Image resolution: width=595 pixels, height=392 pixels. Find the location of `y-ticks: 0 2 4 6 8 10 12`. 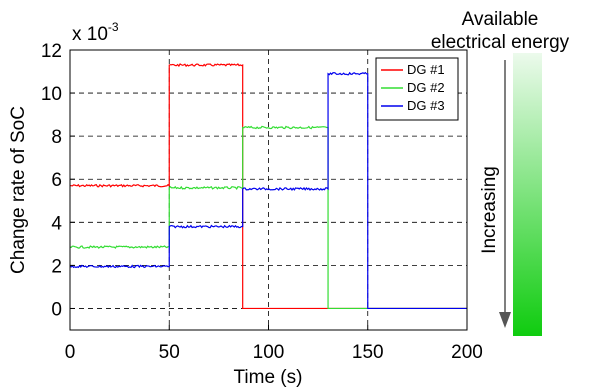

y-ticks: 0 2 4 6 8 10 12 is located at coordinates (58, 180).